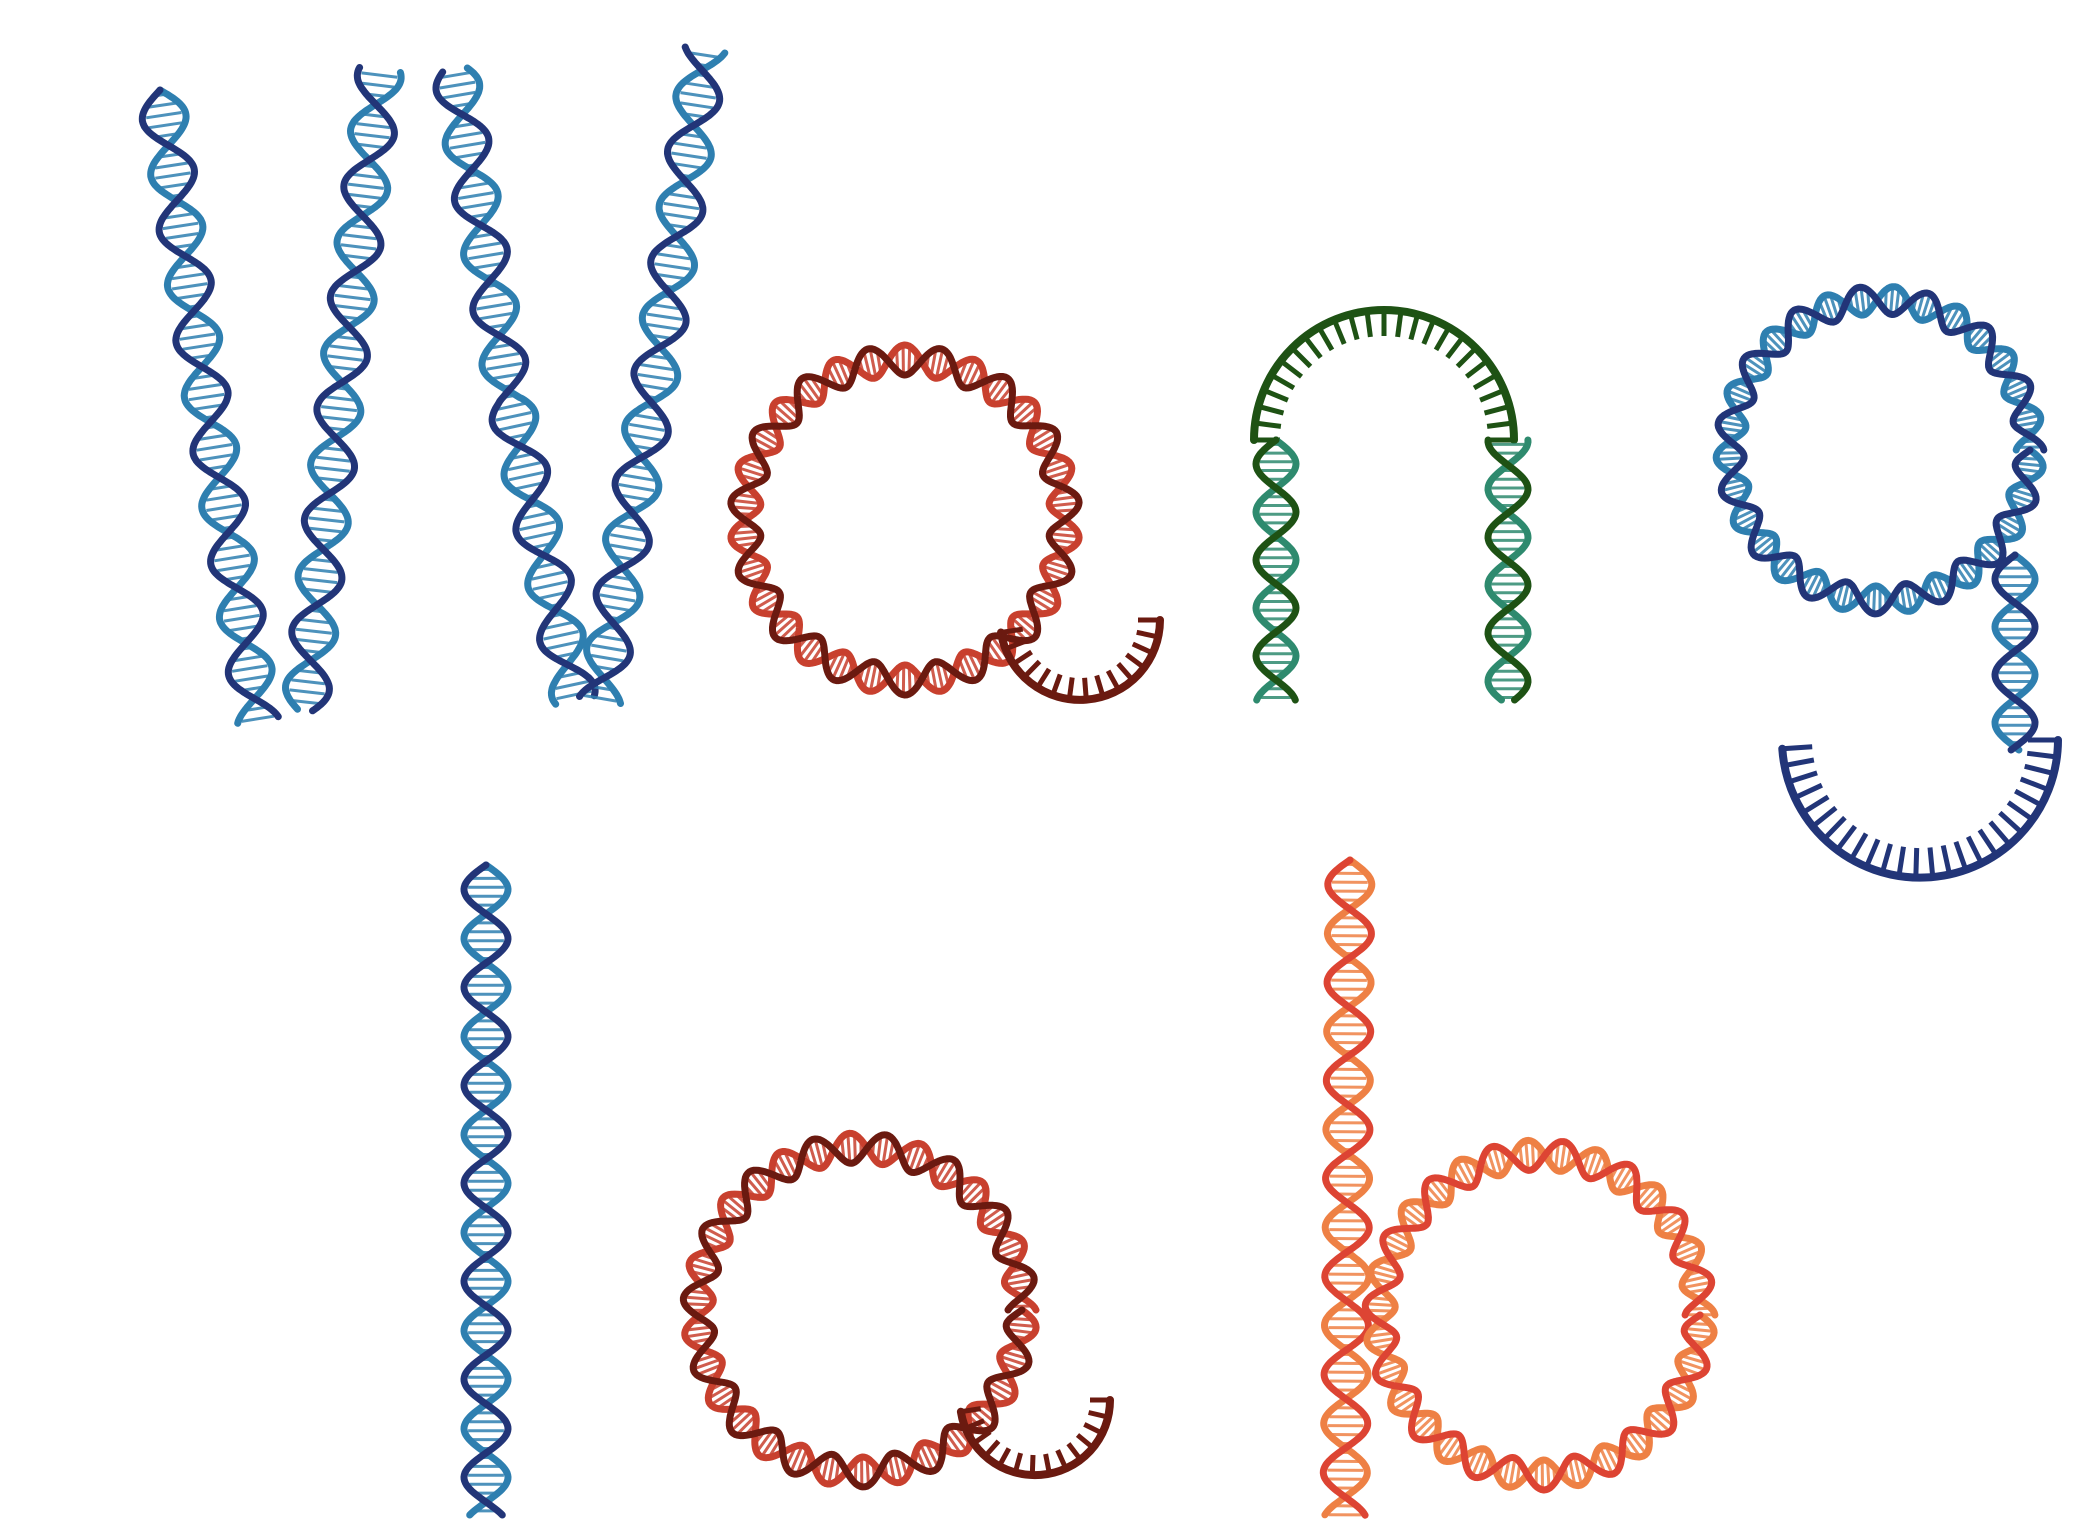 Image resolution: width=2098 pixels, height=1524 pixels. I want to click on letter-w-dna-helix, so click(433, 385).